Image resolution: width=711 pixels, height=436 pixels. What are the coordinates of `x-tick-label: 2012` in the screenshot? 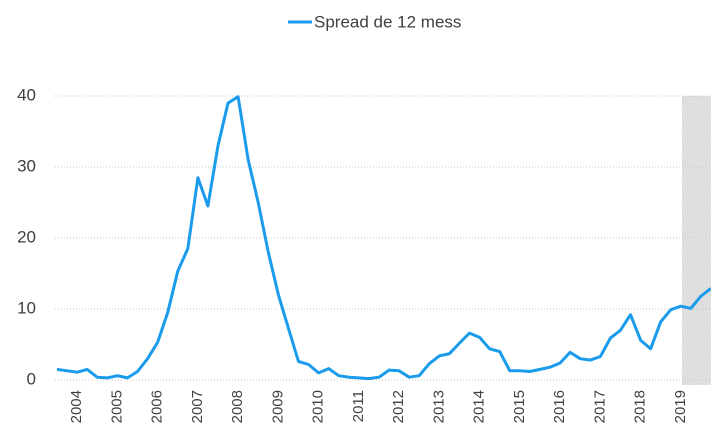 It's located at (398, 406).